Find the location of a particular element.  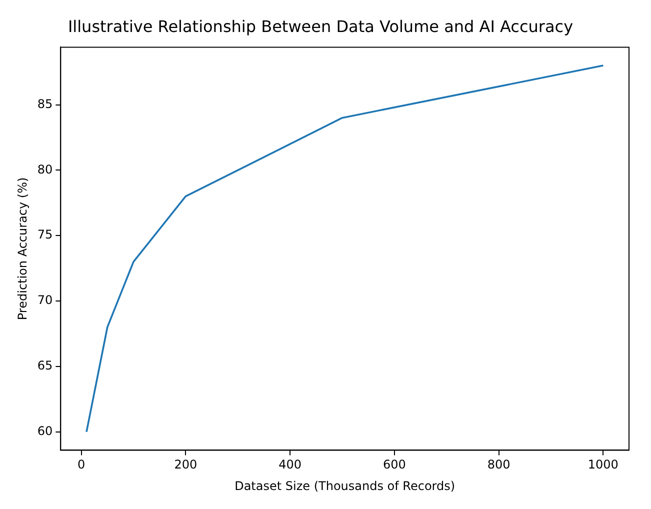

x-axis-title: Dataset Size (Thousands of Records) is located at coordinates (345, 485).